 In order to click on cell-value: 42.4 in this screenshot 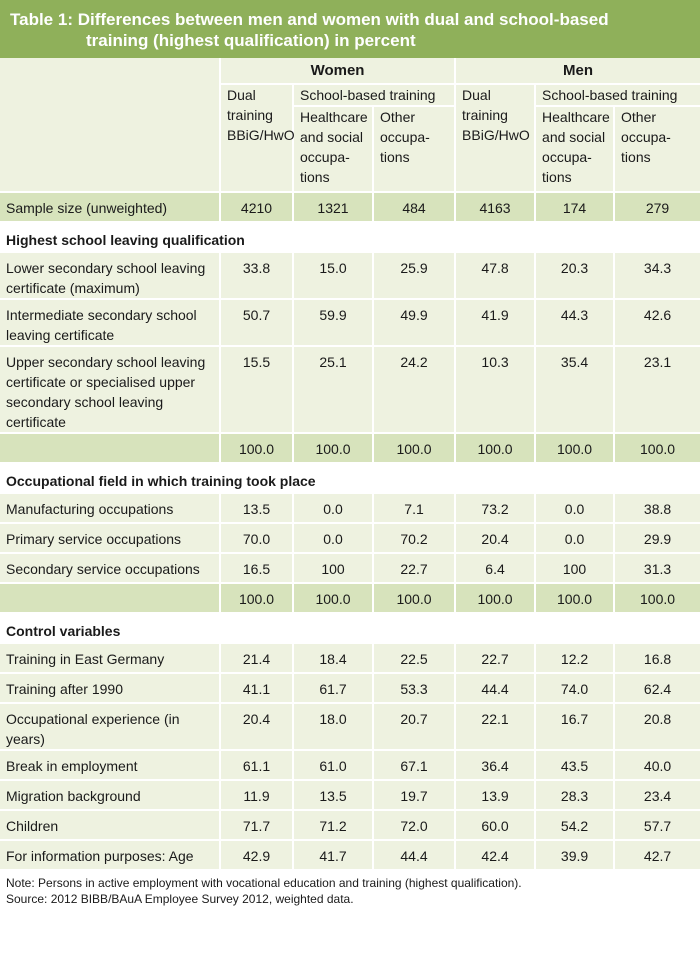, I will do `click(496, 855)`.